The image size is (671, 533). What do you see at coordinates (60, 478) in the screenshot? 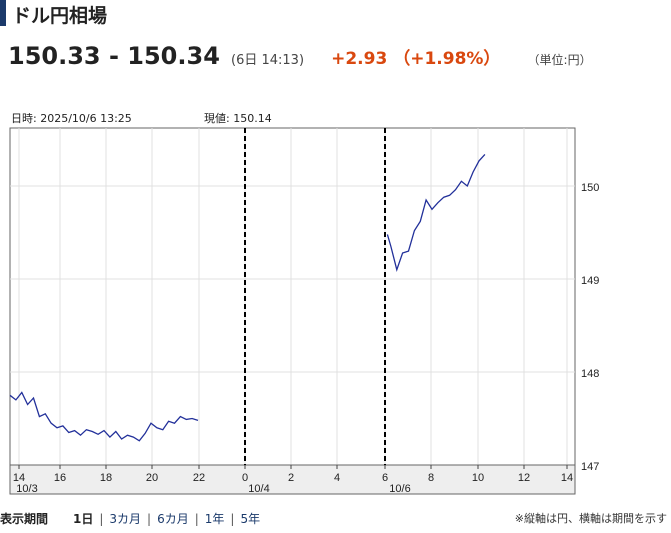
I see `x-tick-label: 16` at bounding box center [60, 478].